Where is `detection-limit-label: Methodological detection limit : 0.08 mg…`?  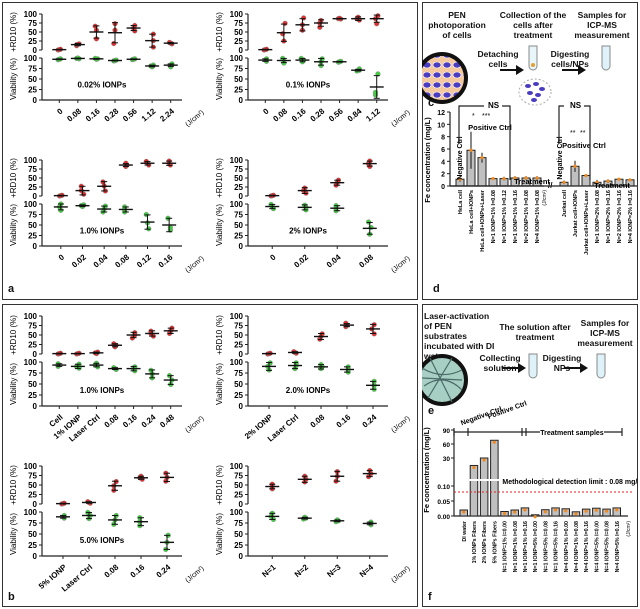
detection-limit-label: Methodological detection limit : 0.08 mg… is located at coordinates (570, 482).